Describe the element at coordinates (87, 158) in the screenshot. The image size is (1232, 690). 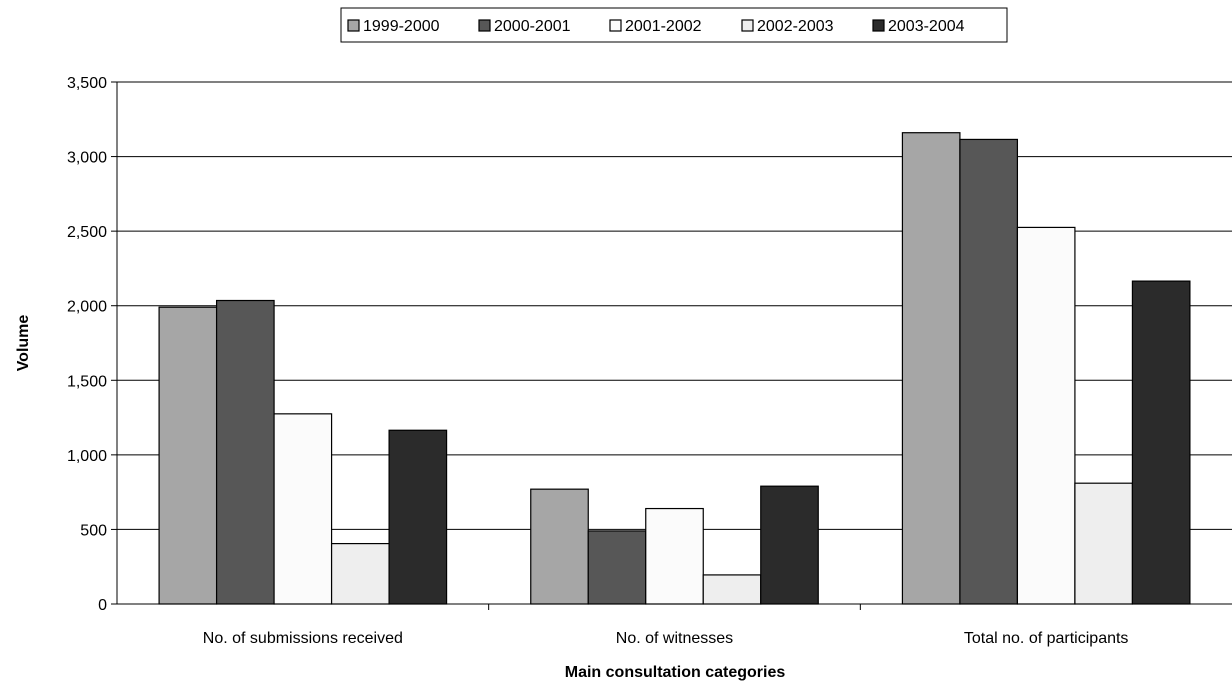
I see `y-tick-label: 3,000` at that location.